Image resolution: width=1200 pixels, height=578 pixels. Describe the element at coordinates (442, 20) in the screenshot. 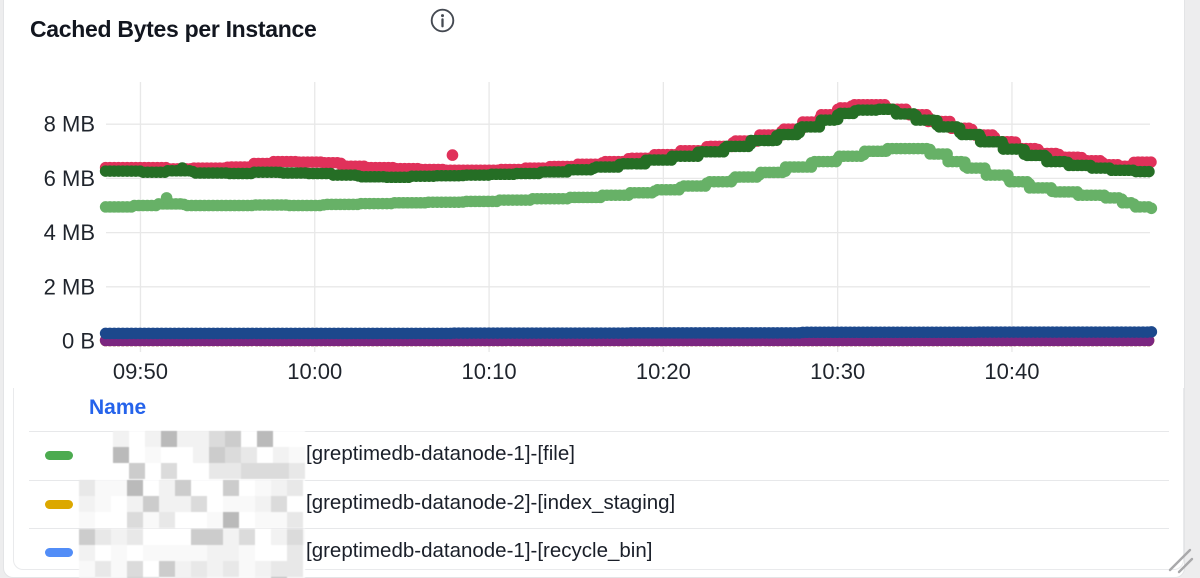

I see `info-icon` at that location.